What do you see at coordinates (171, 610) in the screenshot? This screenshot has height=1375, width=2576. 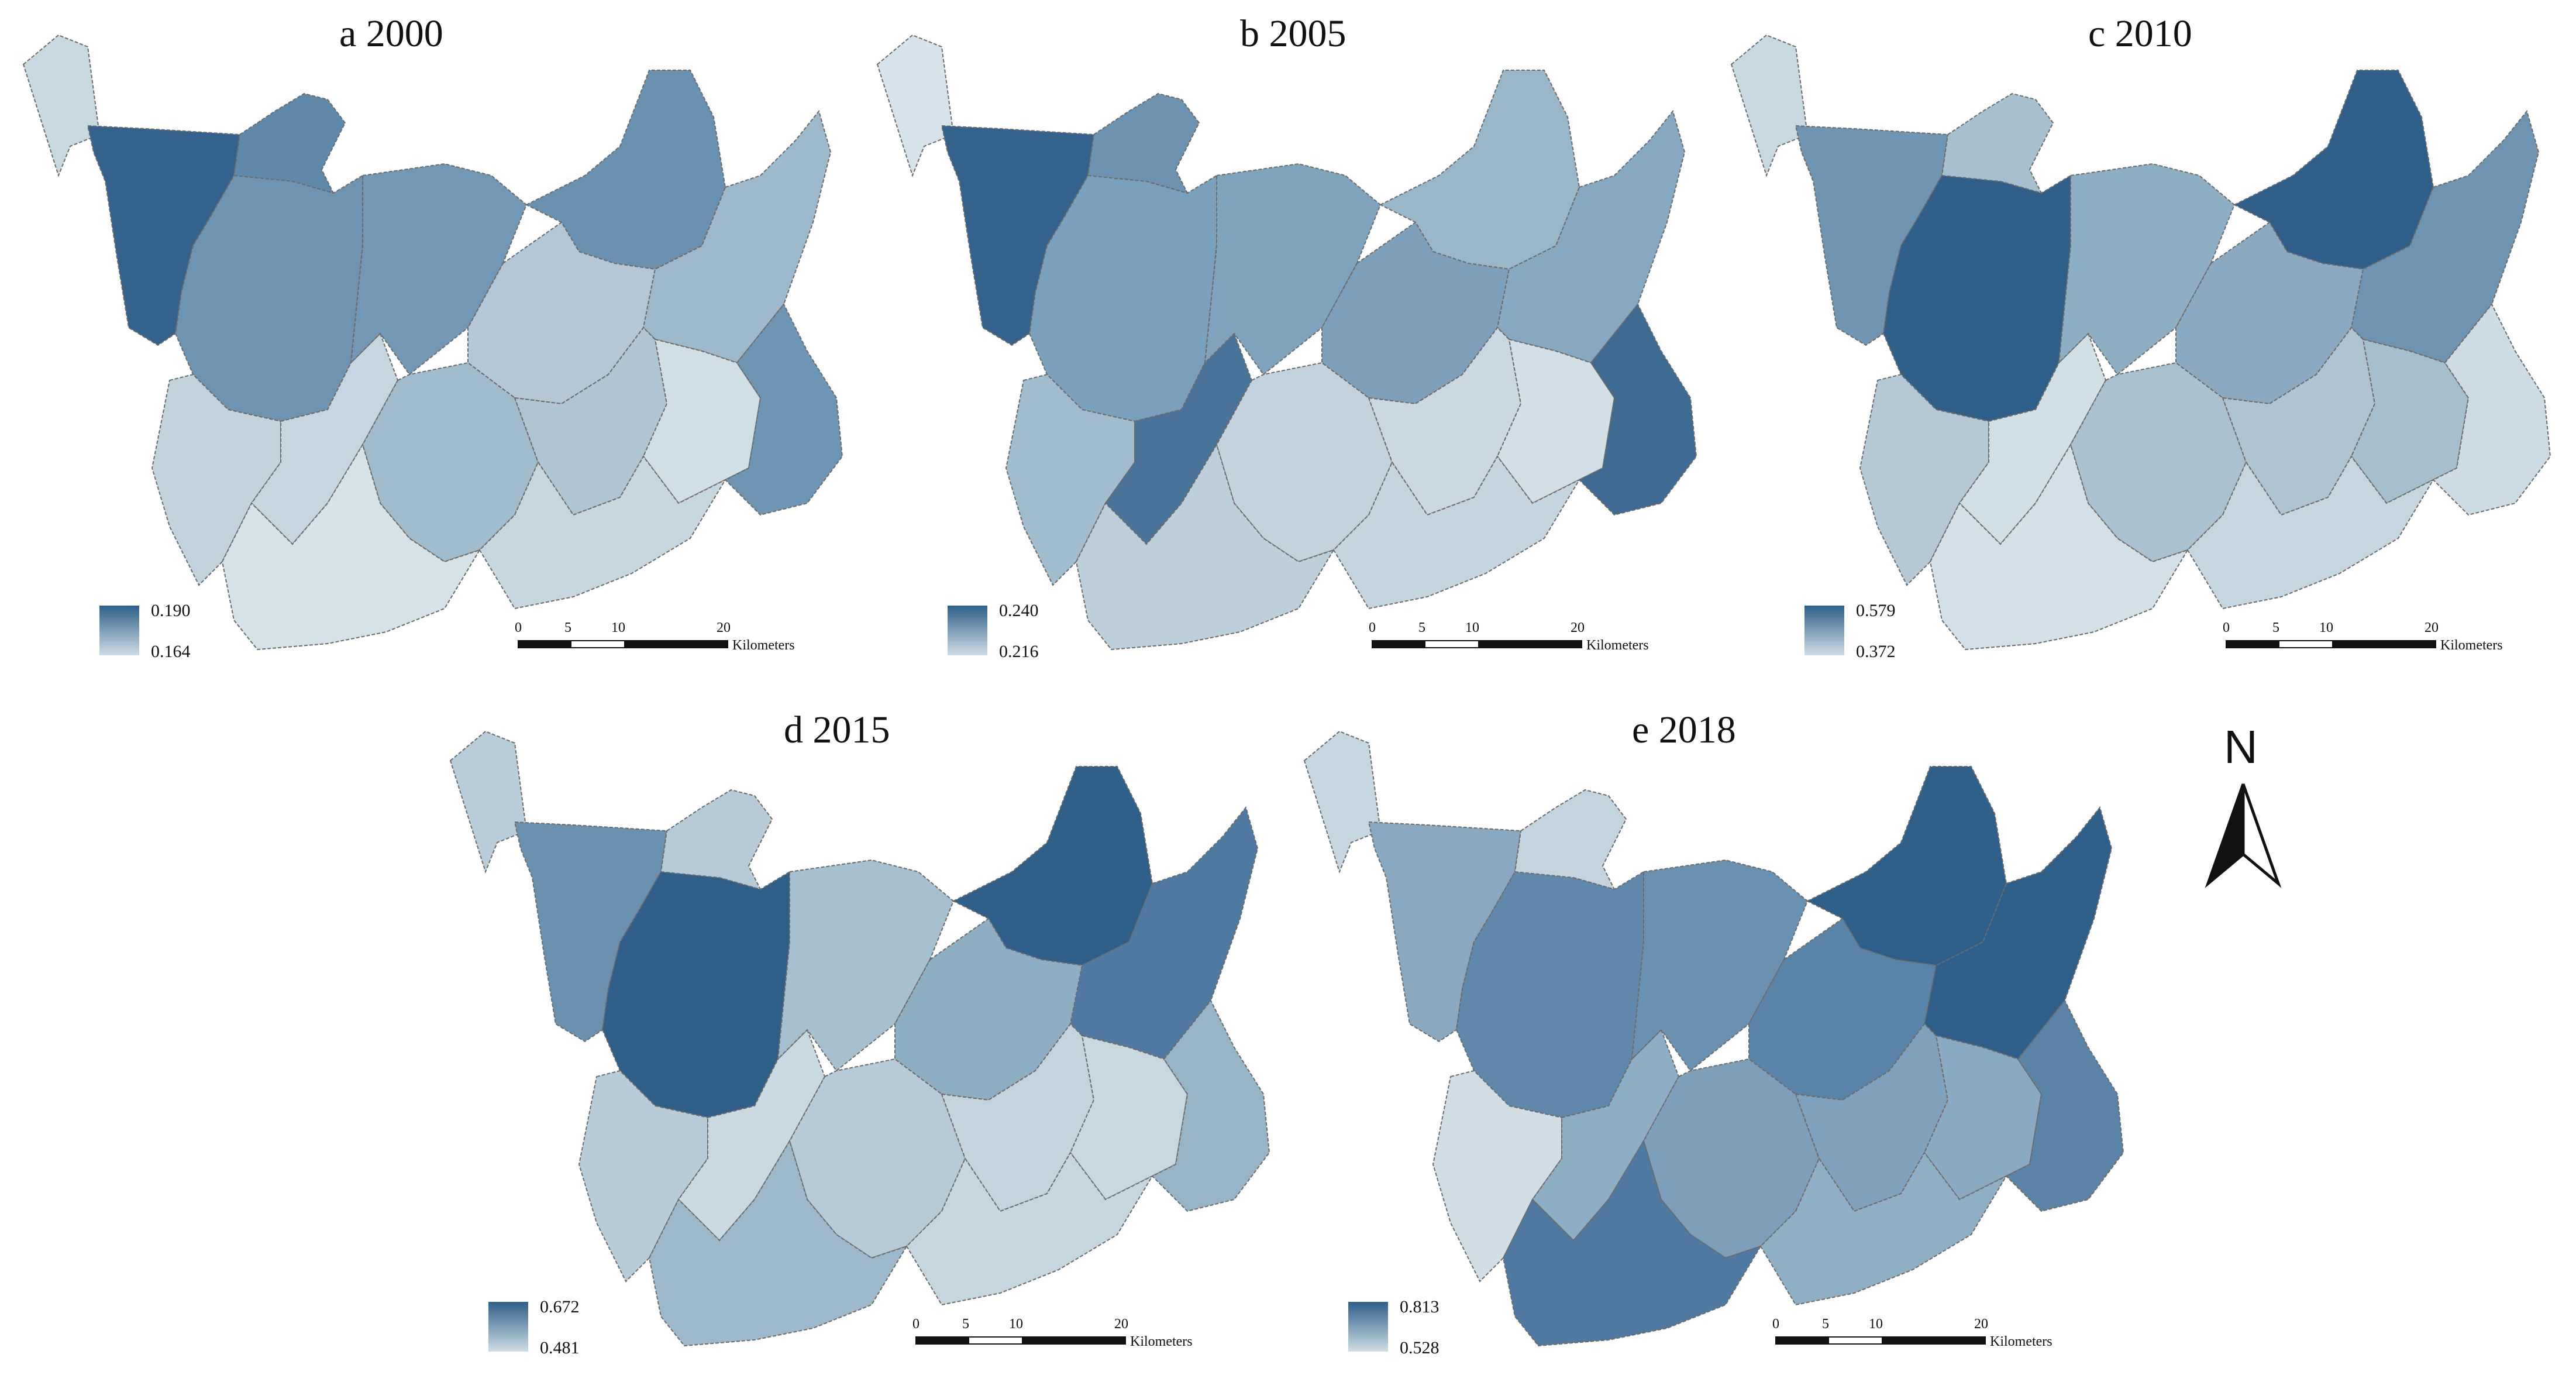 I see `legend-high-value: 0.190` at bounding box center [171, 610].